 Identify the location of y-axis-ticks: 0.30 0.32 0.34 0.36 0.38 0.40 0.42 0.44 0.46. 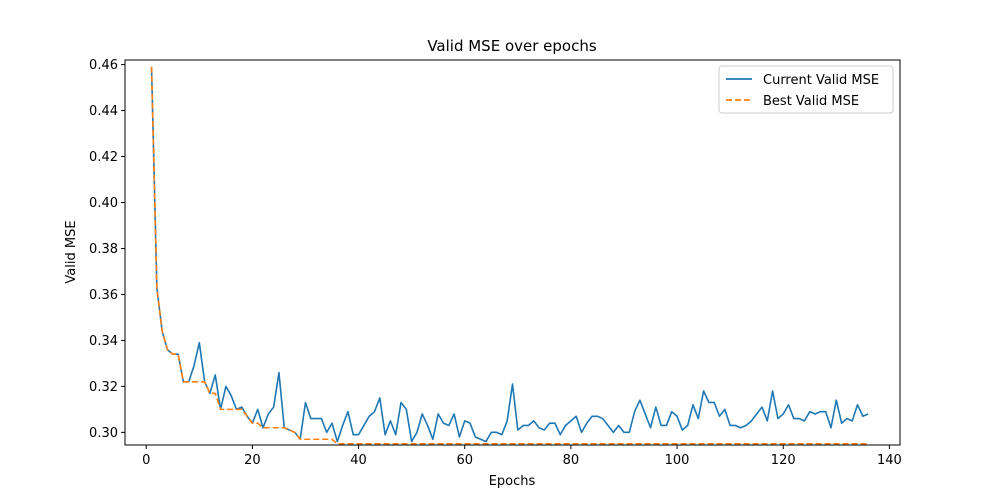
(107, 249).